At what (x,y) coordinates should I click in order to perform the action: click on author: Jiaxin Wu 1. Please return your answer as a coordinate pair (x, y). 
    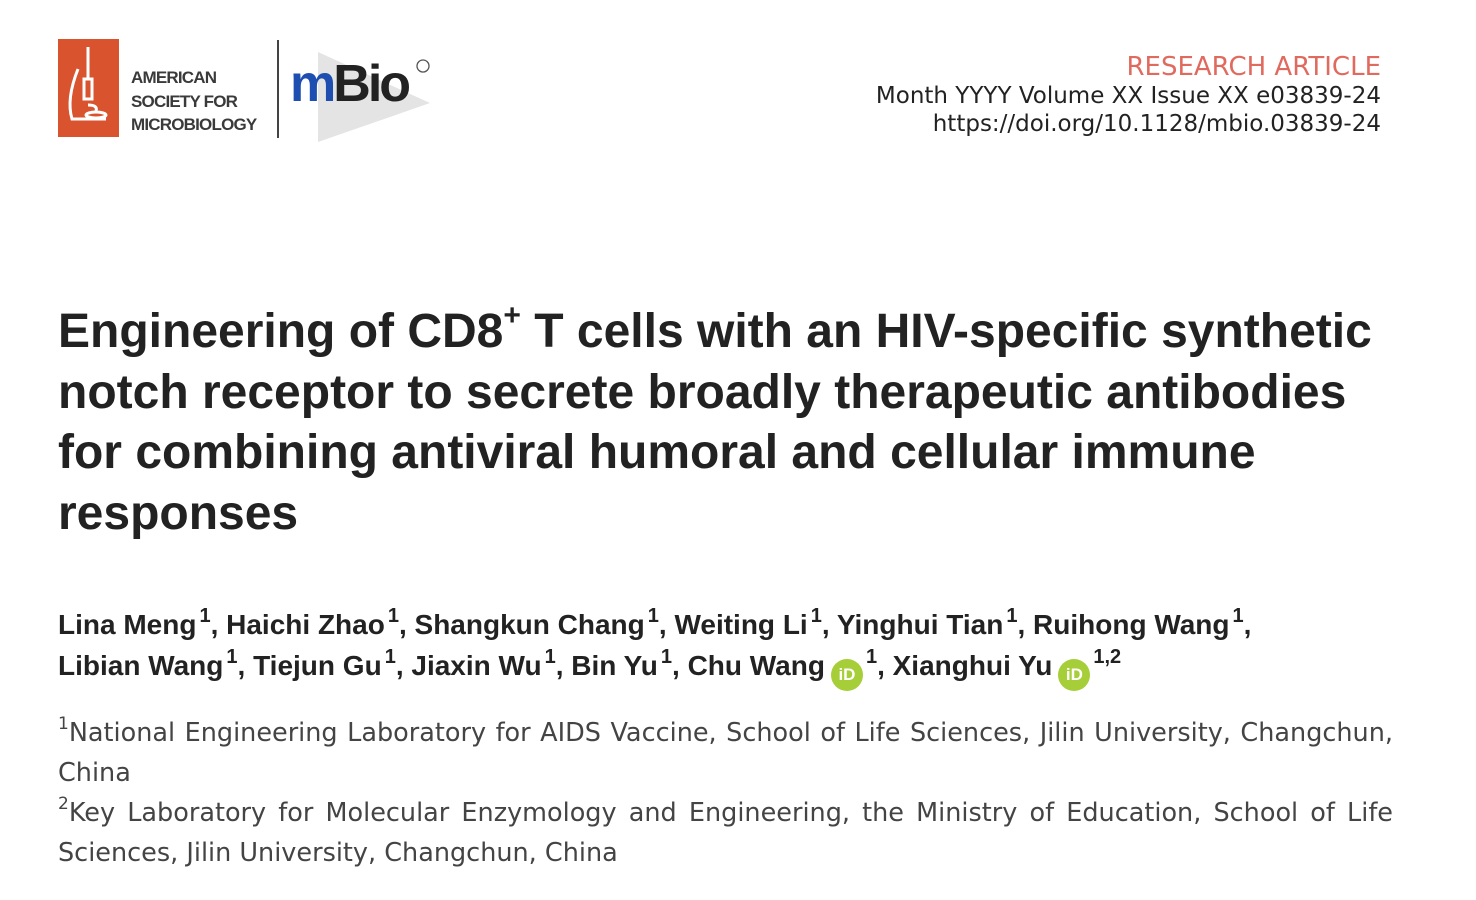
    Looking at the image, I should click on (483, 664).